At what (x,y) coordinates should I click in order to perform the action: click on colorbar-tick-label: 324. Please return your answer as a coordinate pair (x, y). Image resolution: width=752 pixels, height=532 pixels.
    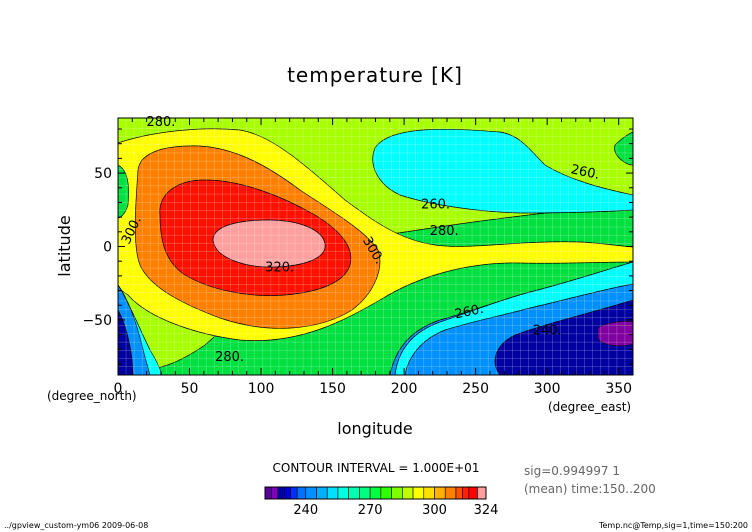
    Looking at the image, I should click on (486, 510).